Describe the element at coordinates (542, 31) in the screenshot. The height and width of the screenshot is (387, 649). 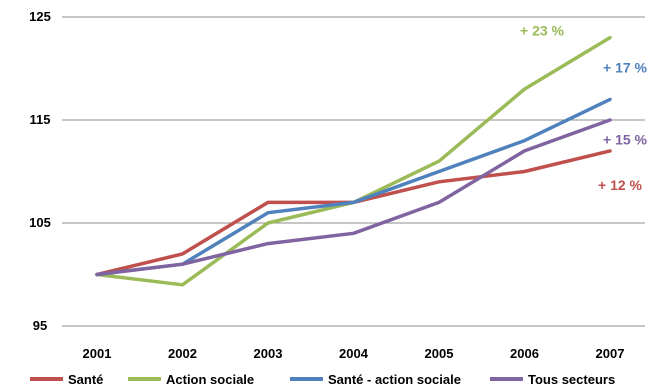
I see `annotation-label: + 23 %` at that location.